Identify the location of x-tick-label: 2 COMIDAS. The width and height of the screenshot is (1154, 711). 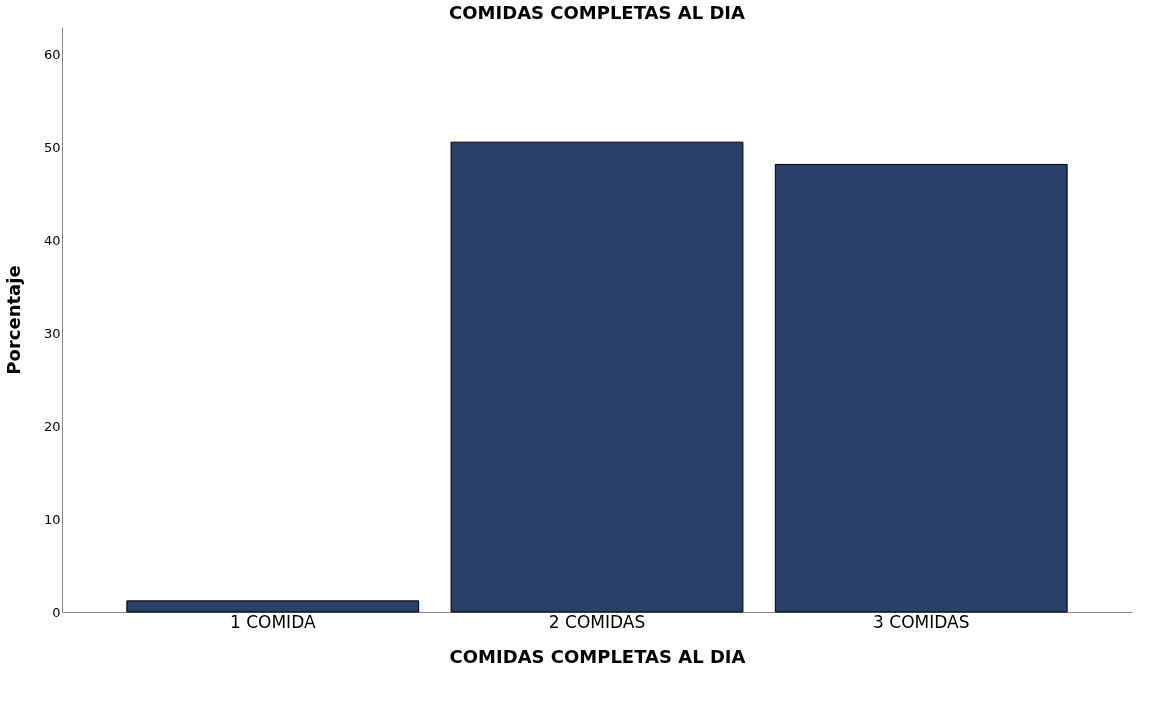
(597, 621).